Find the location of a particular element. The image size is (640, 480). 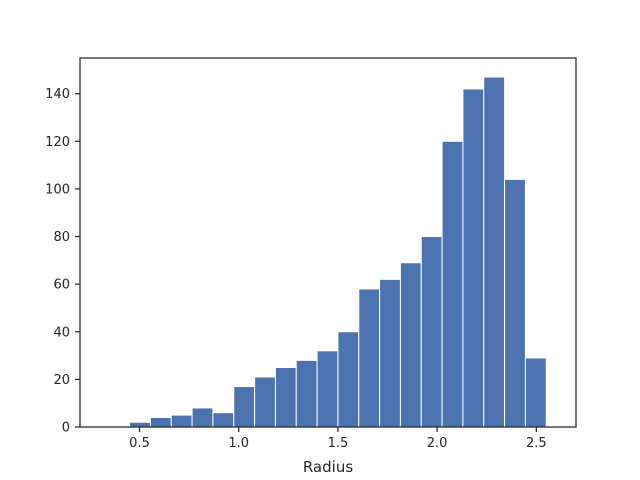

y-tick-label: 60 is located at coordinates (61, 285).